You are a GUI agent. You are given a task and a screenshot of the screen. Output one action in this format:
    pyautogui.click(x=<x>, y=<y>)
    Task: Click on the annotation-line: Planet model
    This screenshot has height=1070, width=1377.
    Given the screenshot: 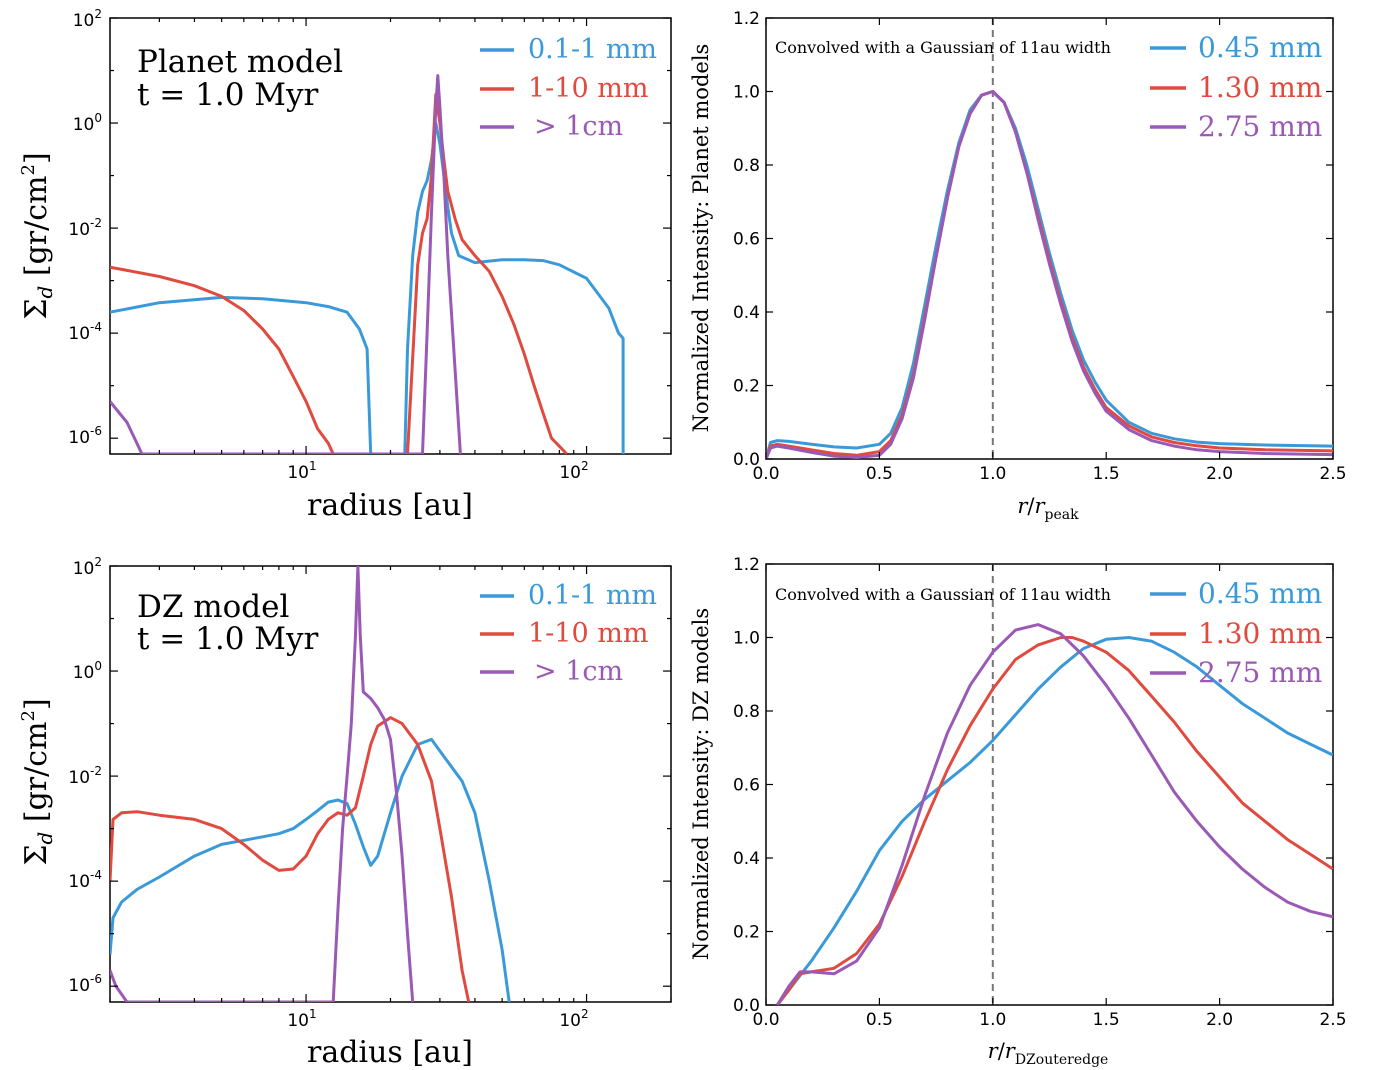 What is the action you would take?
    pyautogui.click(x=240, y=62)
    